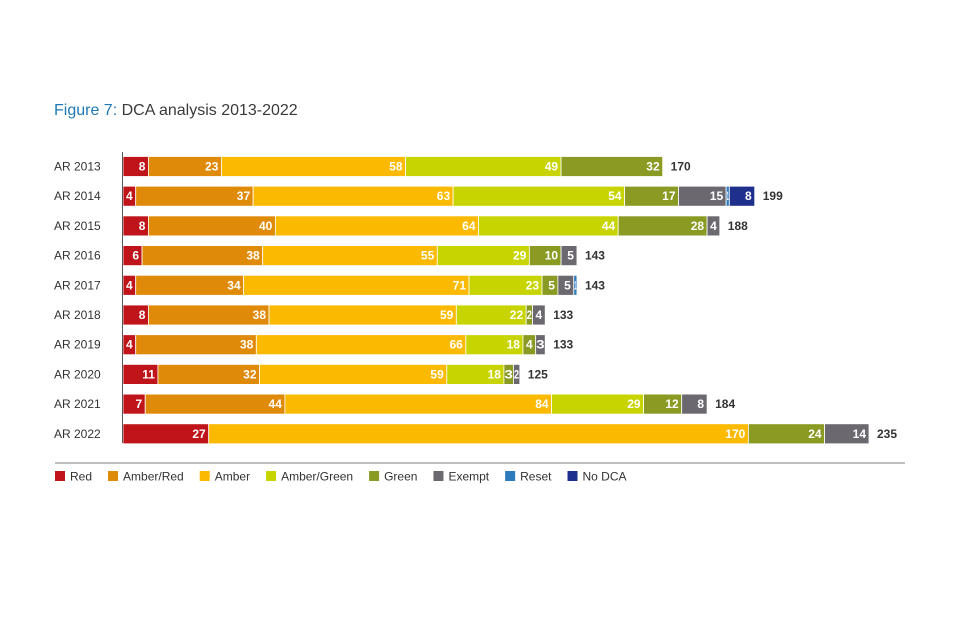  Describe the element at coordinates (209, 110) in the screenshot. I see `title-text: DCA analysis 2013-2022` at that location.